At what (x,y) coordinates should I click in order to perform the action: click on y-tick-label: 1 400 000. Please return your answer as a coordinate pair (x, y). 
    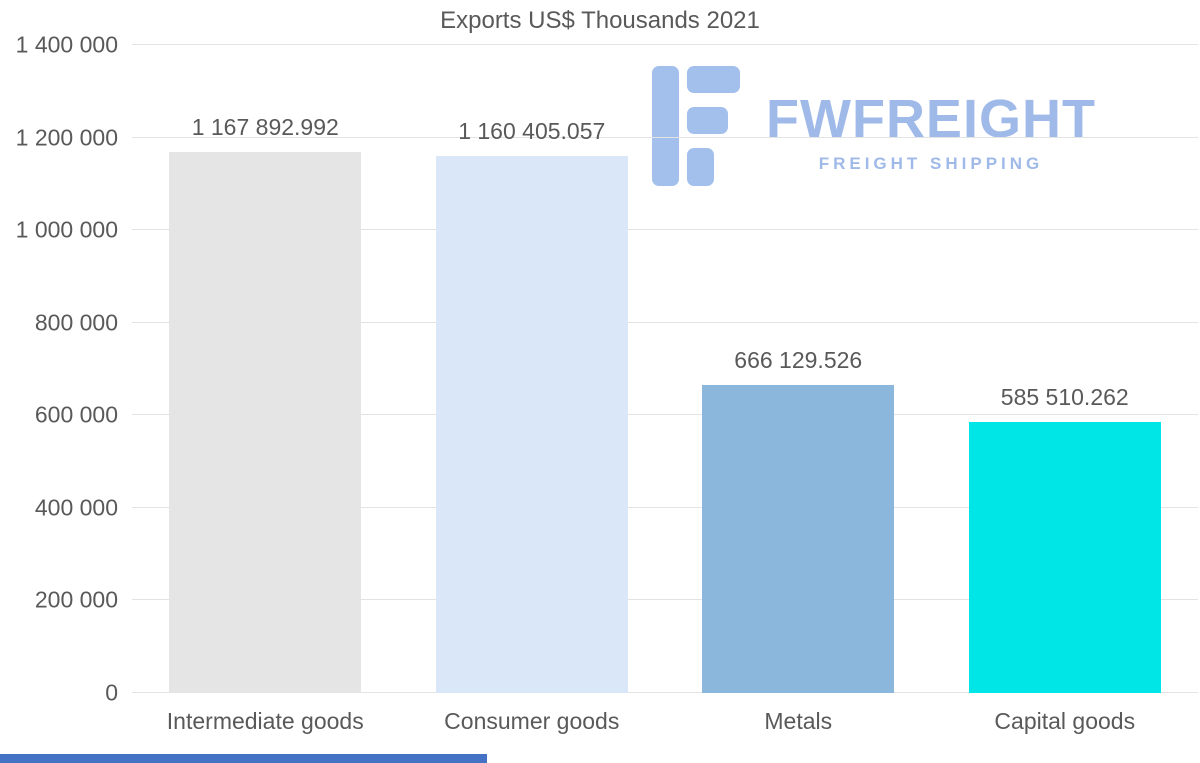
    Looking at the image, I should click on (66, 44).